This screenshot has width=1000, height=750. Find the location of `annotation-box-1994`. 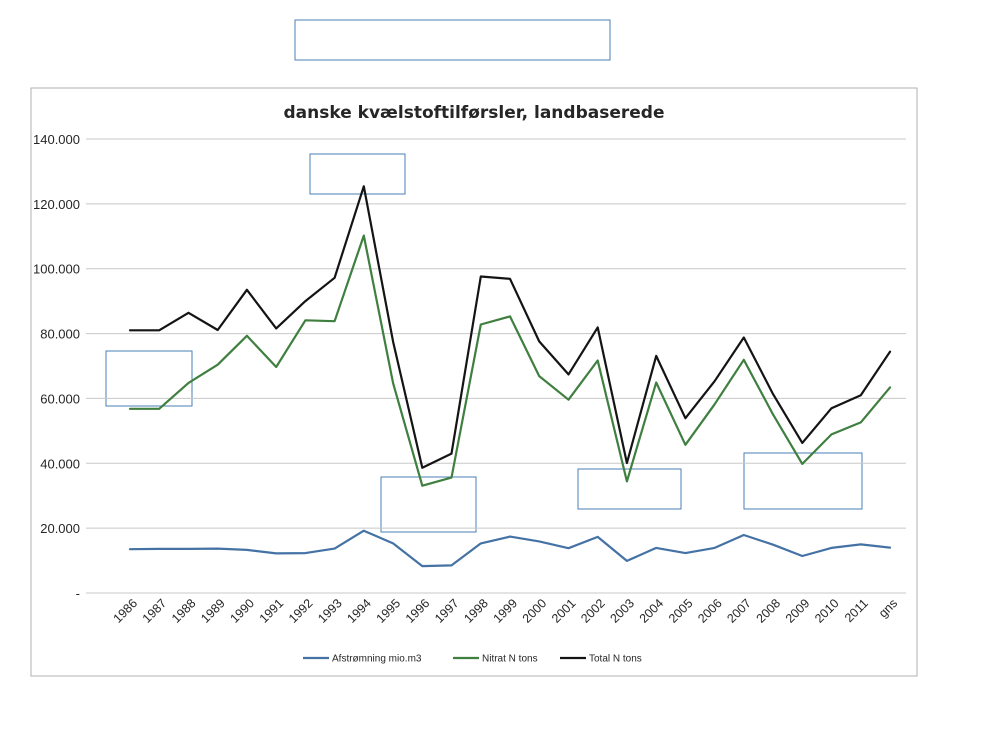

annotation-box-1994 is located at coordinates (357, 174).